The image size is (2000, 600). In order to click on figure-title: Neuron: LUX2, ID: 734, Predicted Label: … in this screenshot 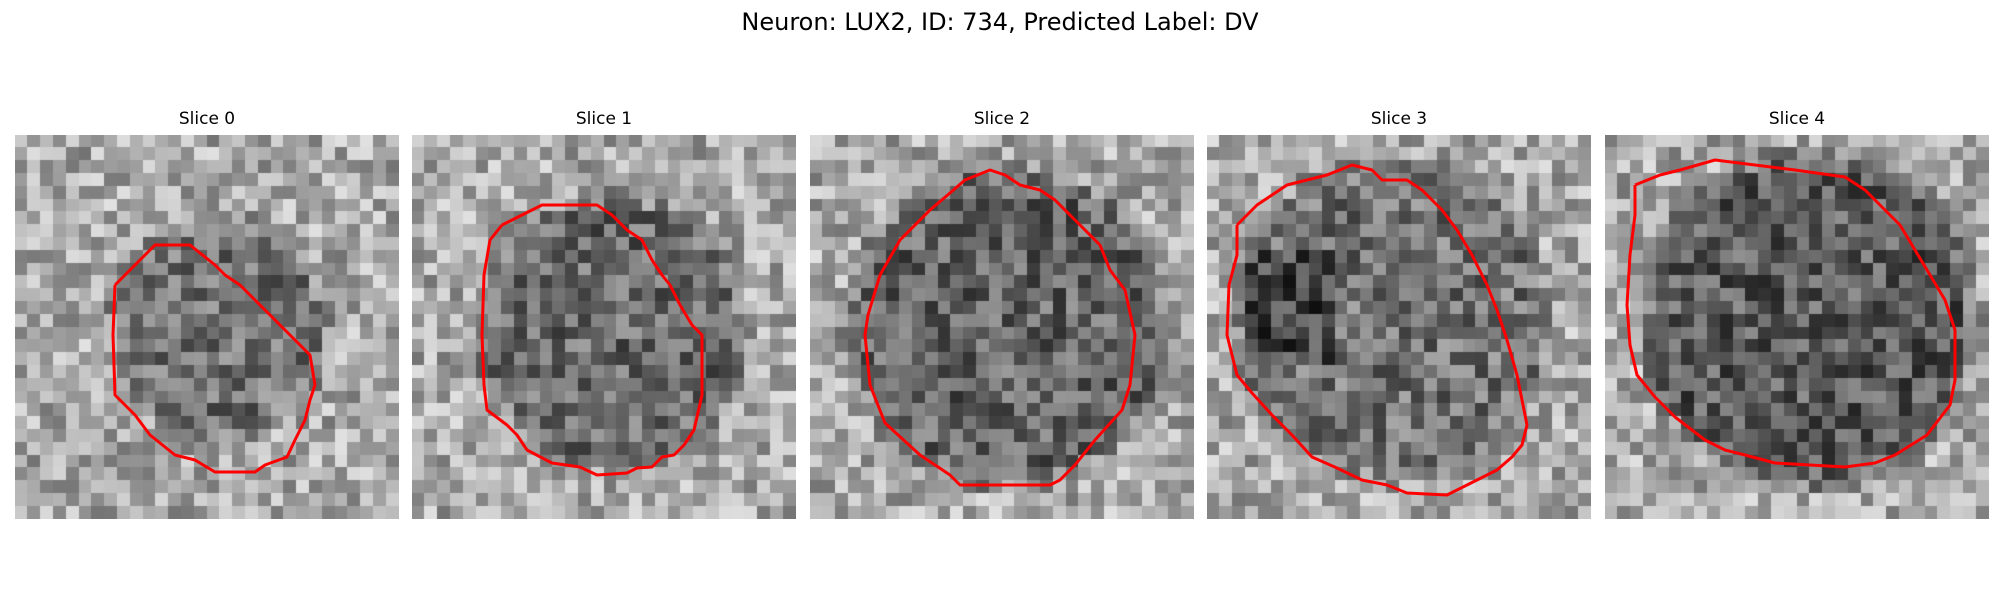, I will do `click(1000, 22)`.